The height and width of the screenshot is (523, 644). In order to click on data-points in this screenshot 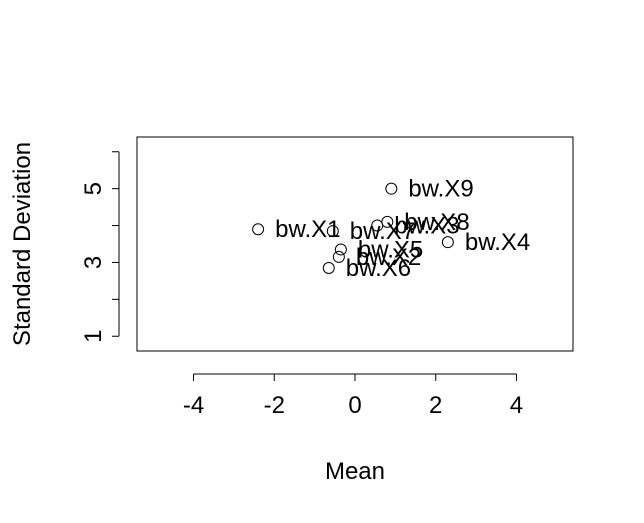, I will do `click(353, 228)`.